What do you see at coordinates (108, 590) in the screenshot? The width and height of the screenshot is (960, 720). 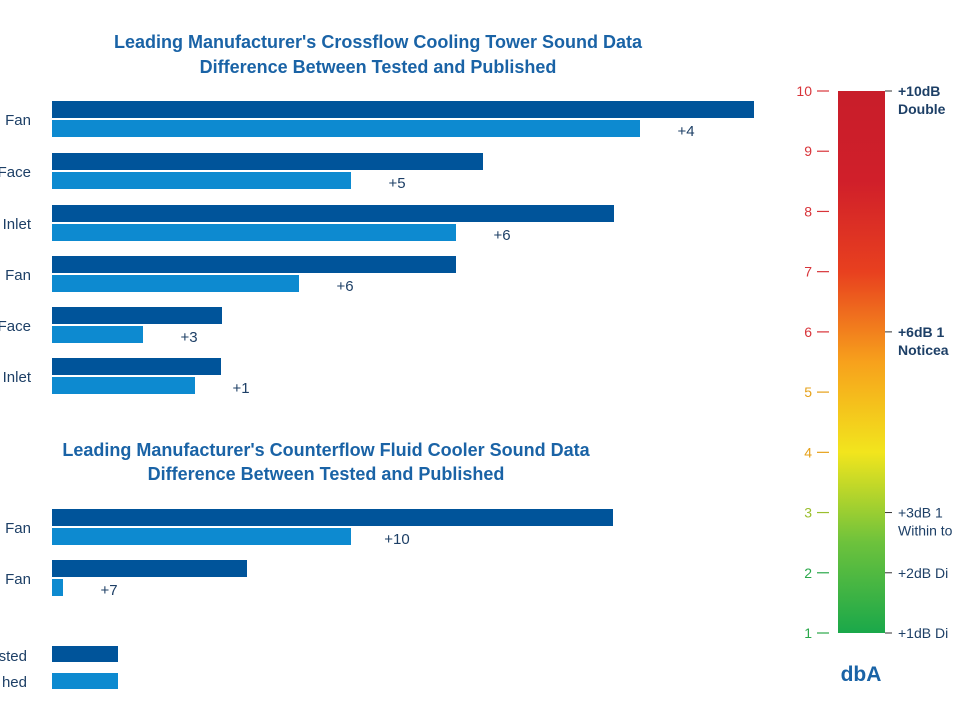 I see `data-label: +7` at bounding box center [108, 590].